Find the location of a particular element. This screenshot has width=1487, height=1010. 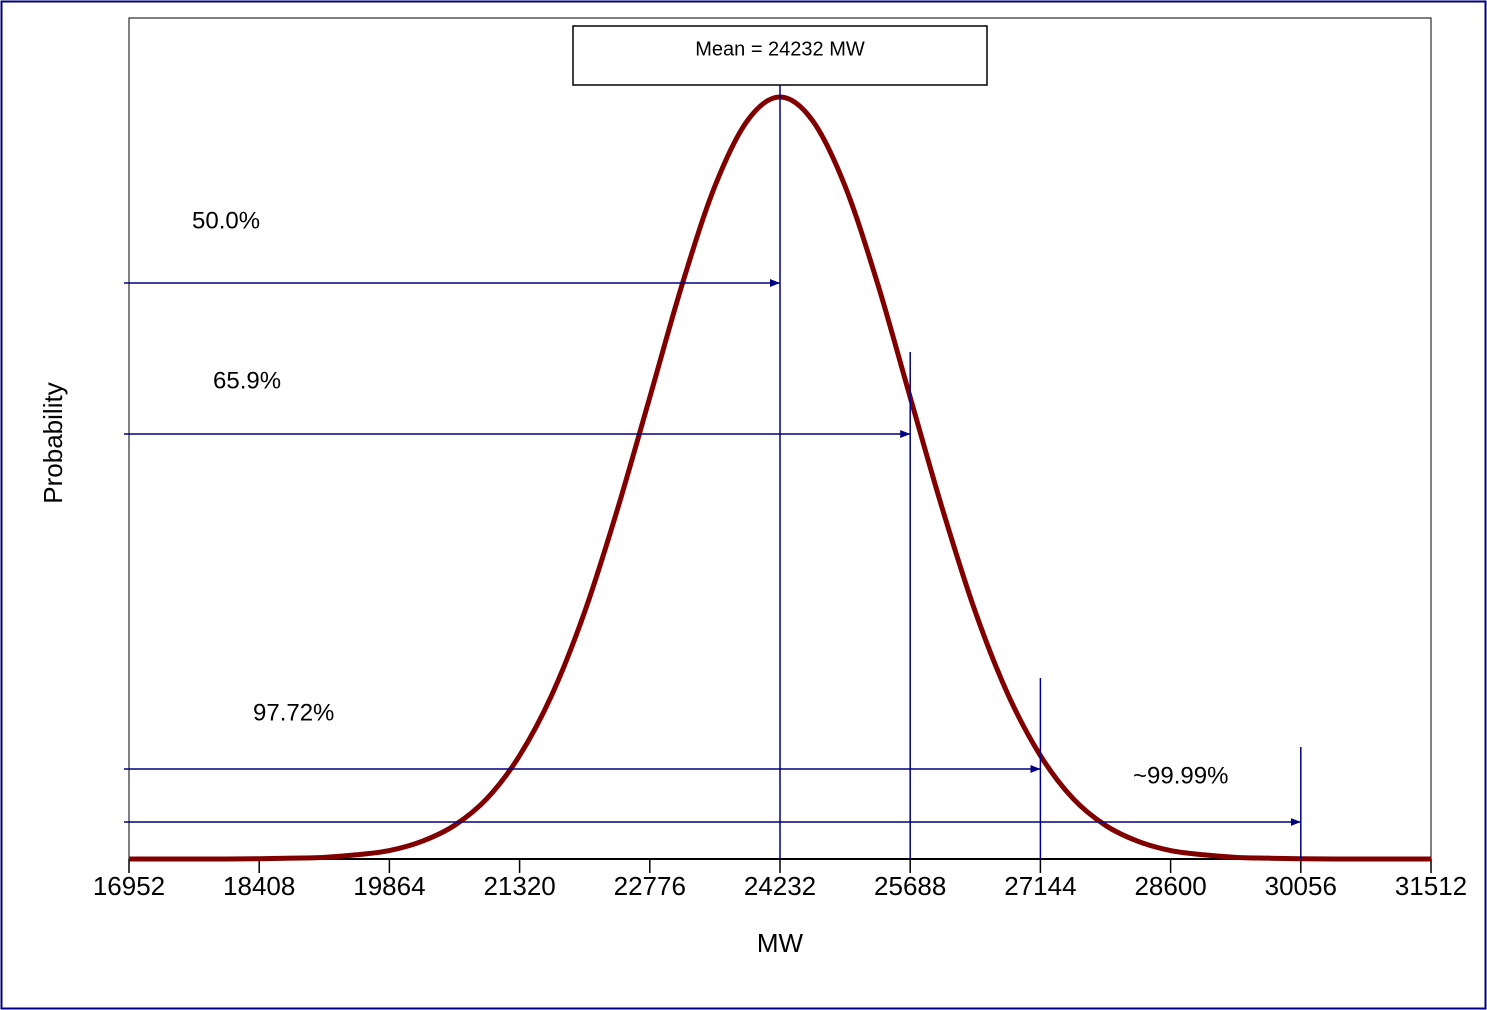

mean-box is located at coordinates (780, 55).